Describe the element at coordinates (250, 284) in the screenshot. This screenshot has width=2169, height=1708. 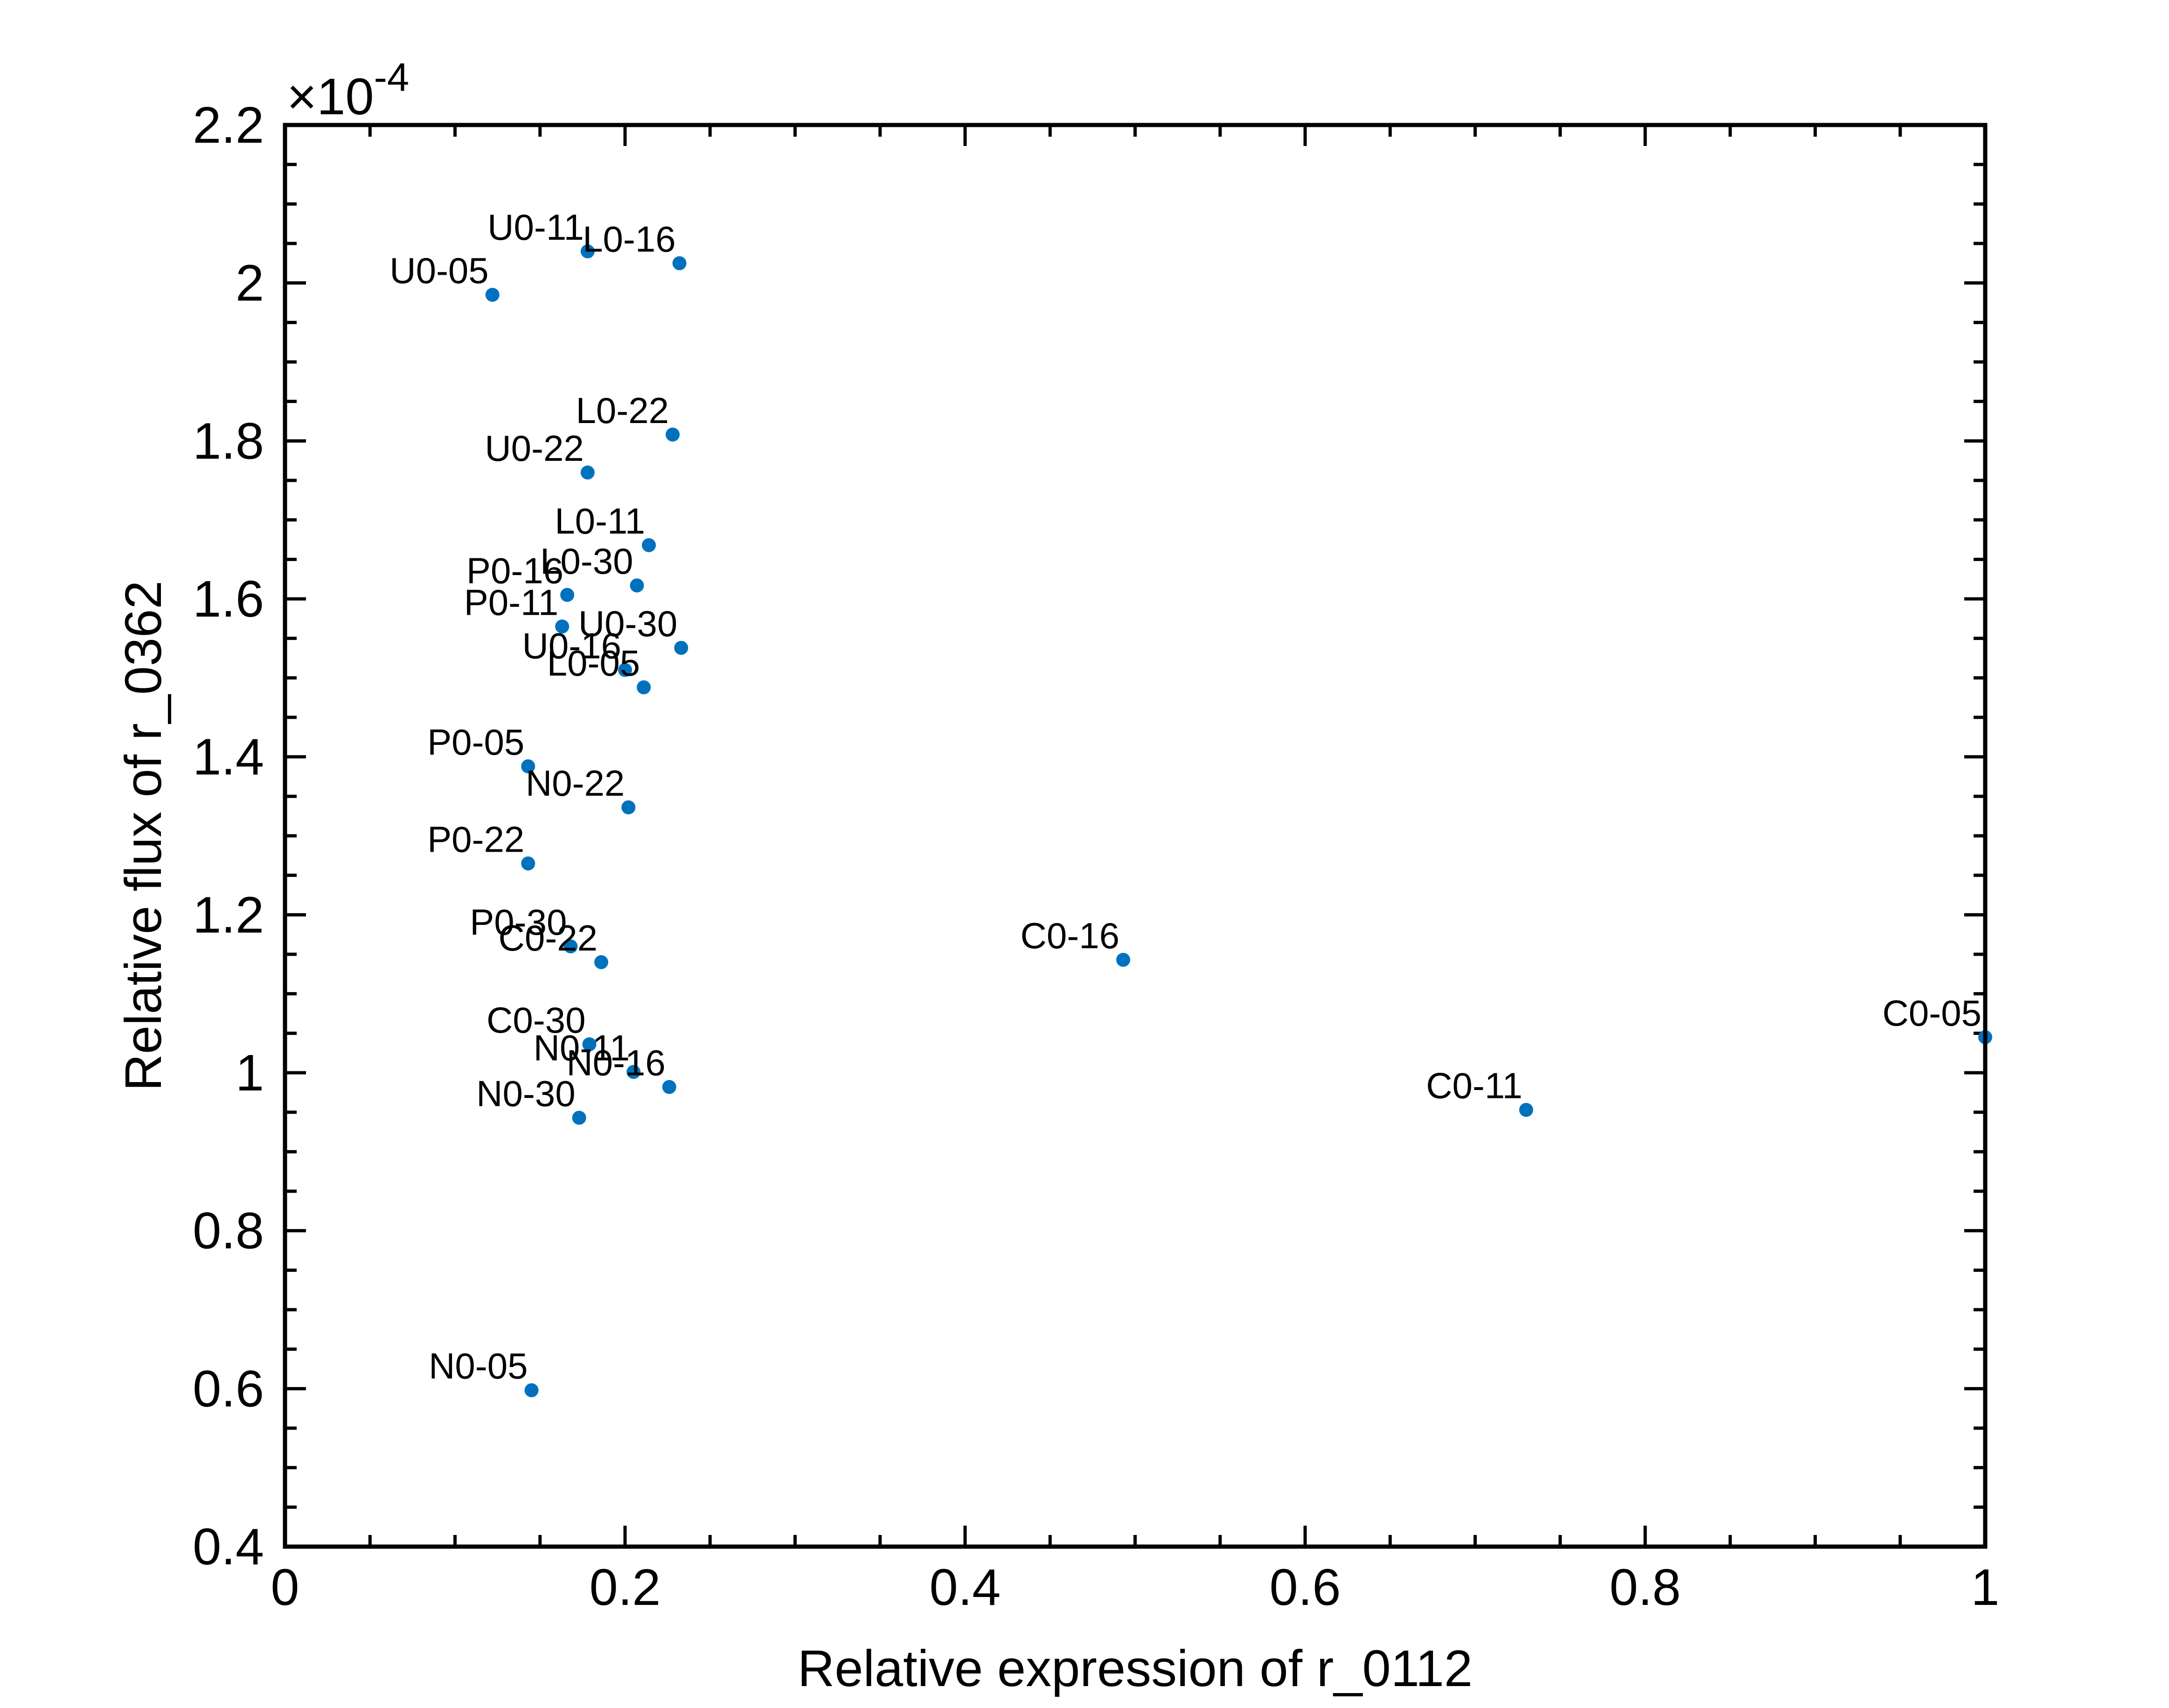
I see `y-tick-label: 2` at that location.